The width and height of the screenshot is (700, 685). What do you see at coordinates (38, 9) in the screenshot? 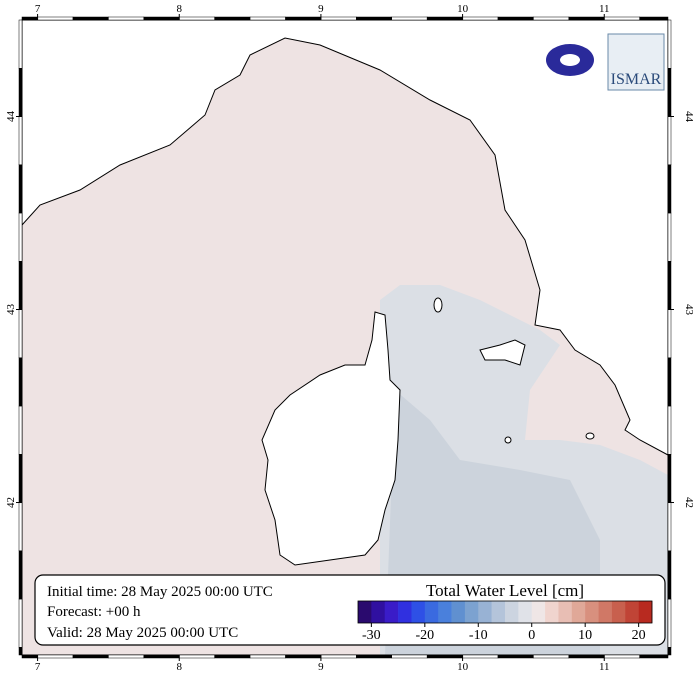
I see `x-tick-label: 7` at bounding box center [38, 9].